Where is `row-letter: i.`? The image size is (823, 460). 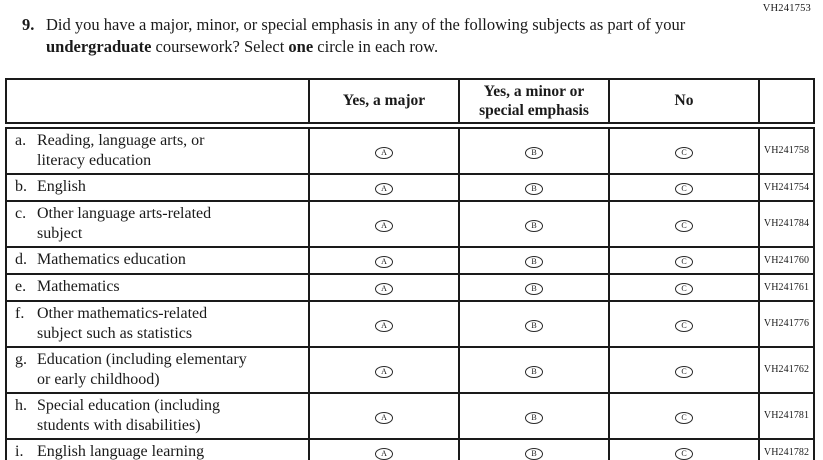
row-letter: i. is located at coordinates (19, 451).